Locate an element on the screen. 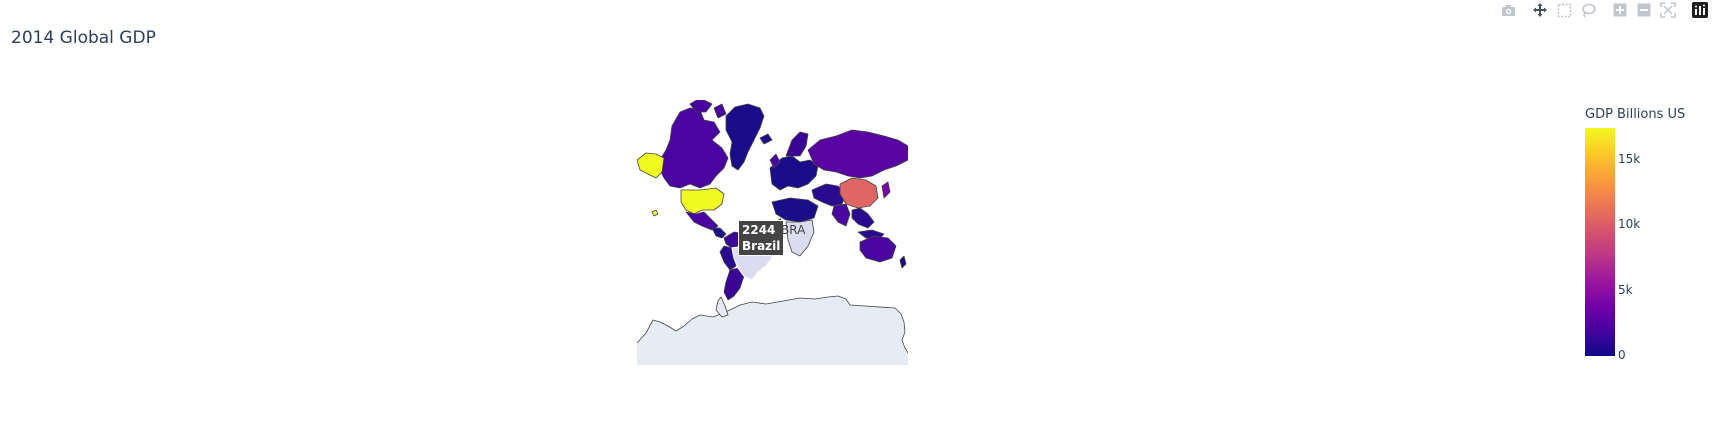 The width and height of the screenshot is (1712, 446). country-usa-alaska is located at coordinates (651, 165).